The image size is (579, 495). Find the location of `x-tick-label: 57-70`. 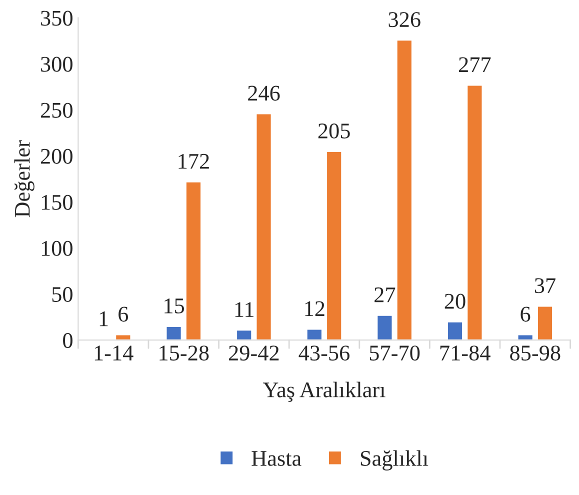

x-tick-label: 57-70 is located at coordinates (395, 353).